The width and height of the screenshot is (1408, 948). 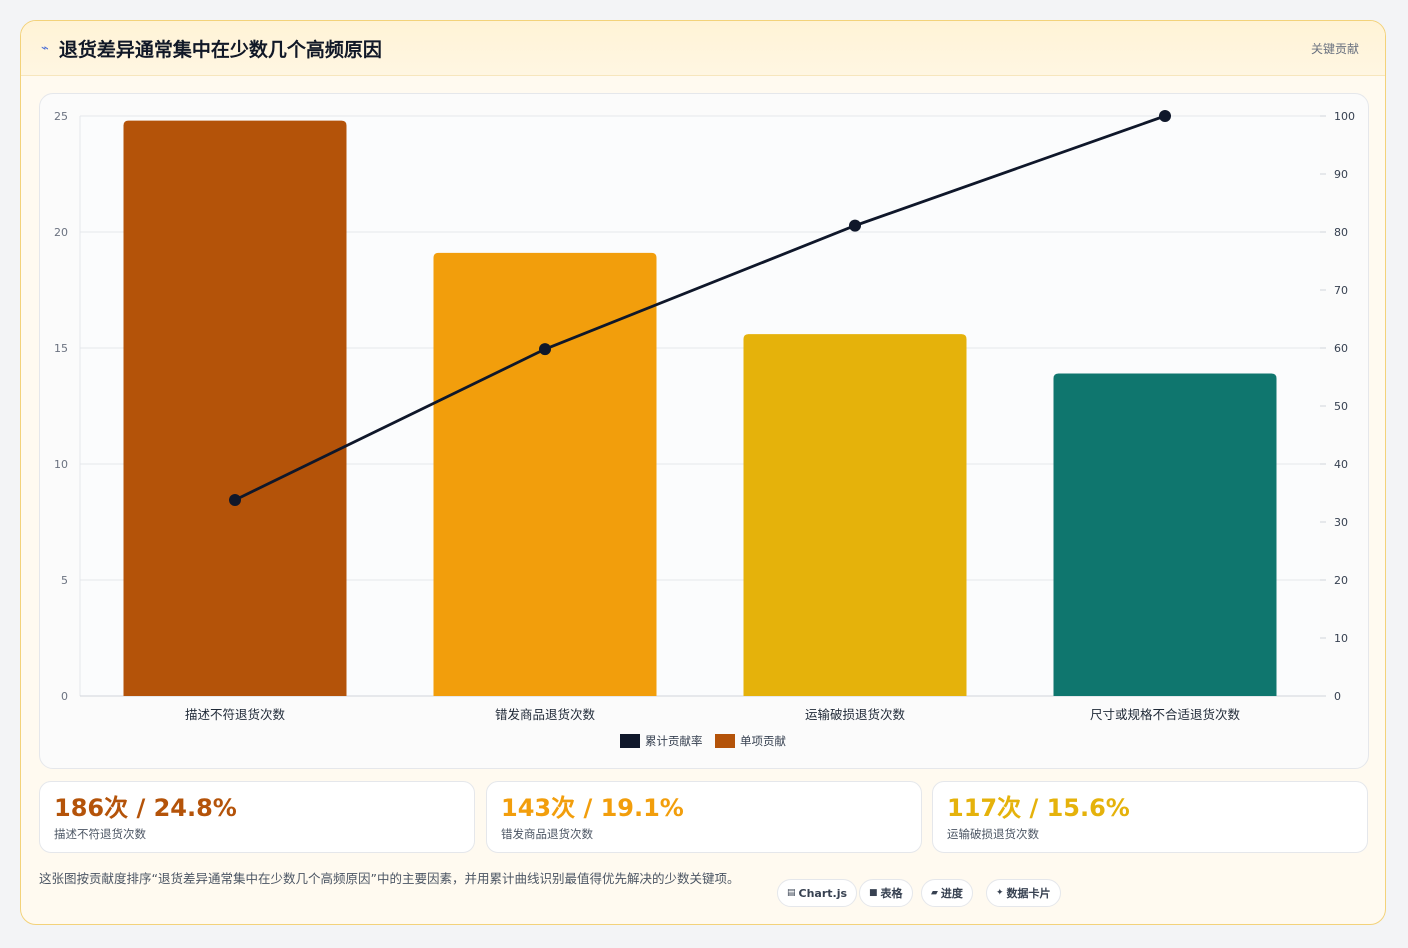 I want to click on x-tick-label: 错发商品退货次数, so click(x=545, y=714).